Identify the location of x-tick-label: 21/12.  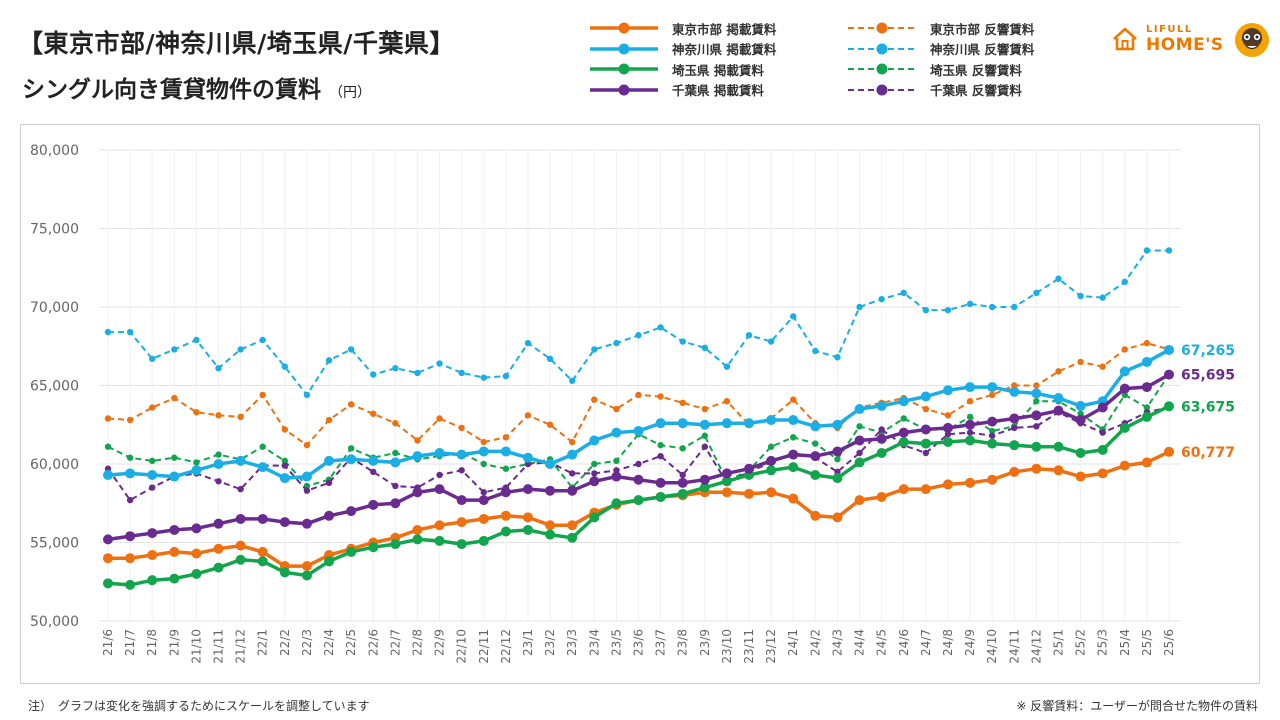
(241, 646).